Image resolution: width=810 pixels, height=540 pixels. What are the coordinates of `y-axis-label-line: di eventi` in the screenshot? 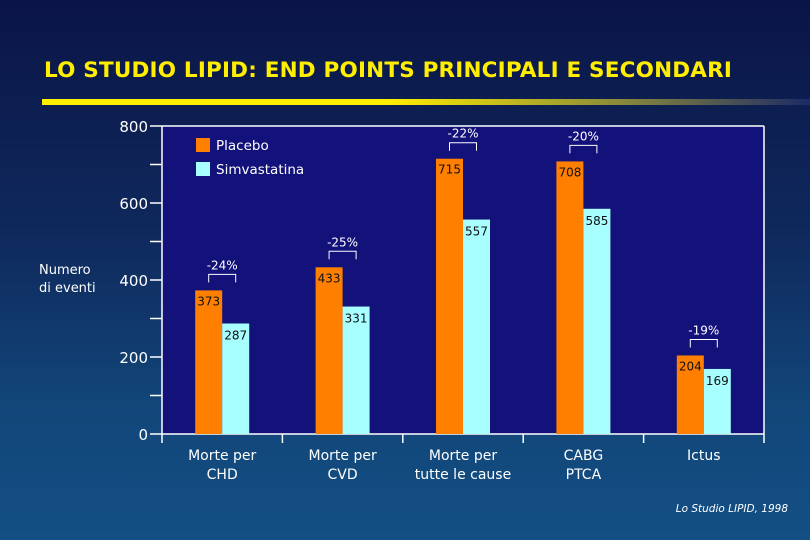 It's located at (67, 288).